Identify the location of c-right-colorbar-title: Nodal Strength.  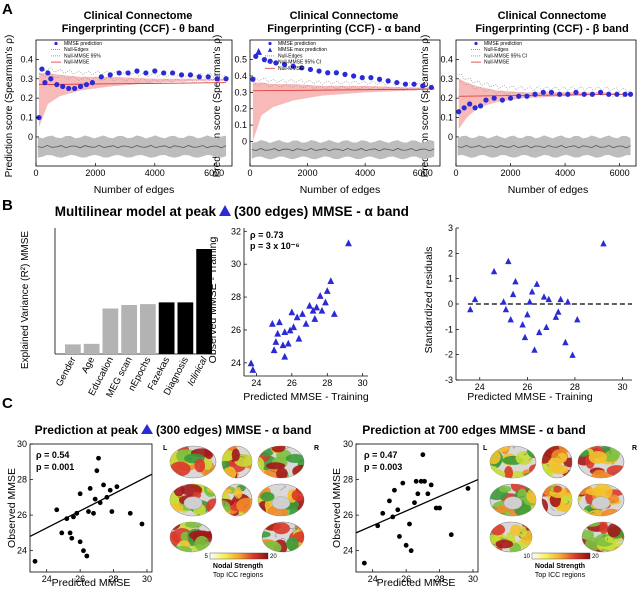
(560, 566).